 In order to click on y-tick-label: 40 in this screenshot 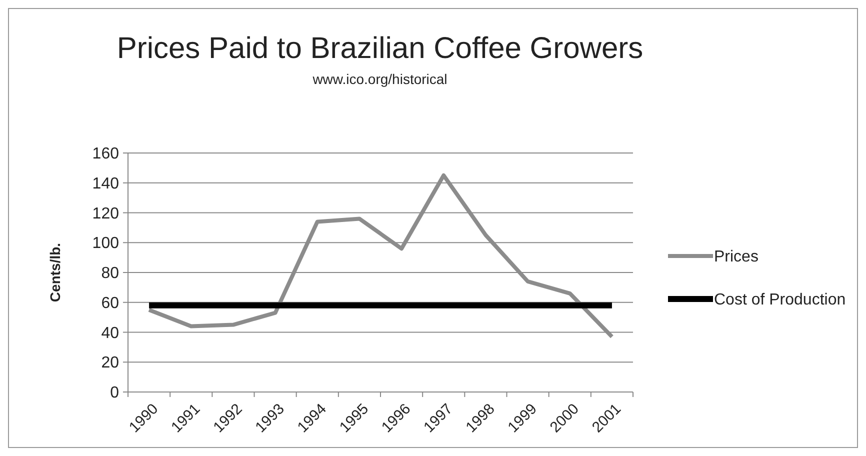, I will do `click(110, 333)`.